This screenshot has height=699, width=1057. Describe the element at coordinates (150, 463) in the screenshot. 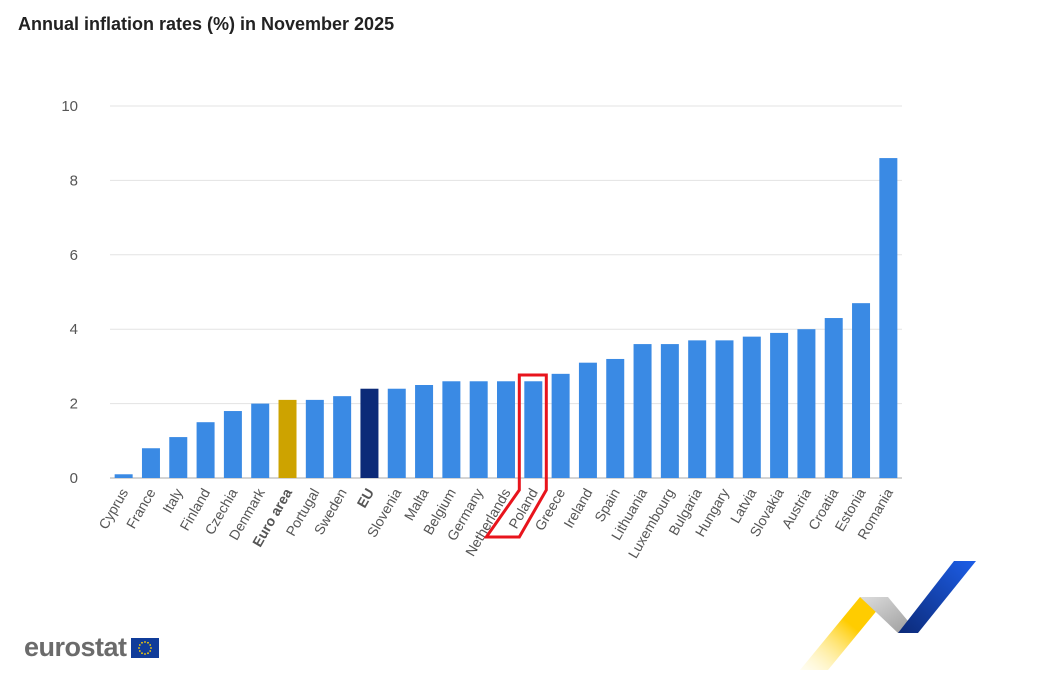

I see `bar-france` at that location.